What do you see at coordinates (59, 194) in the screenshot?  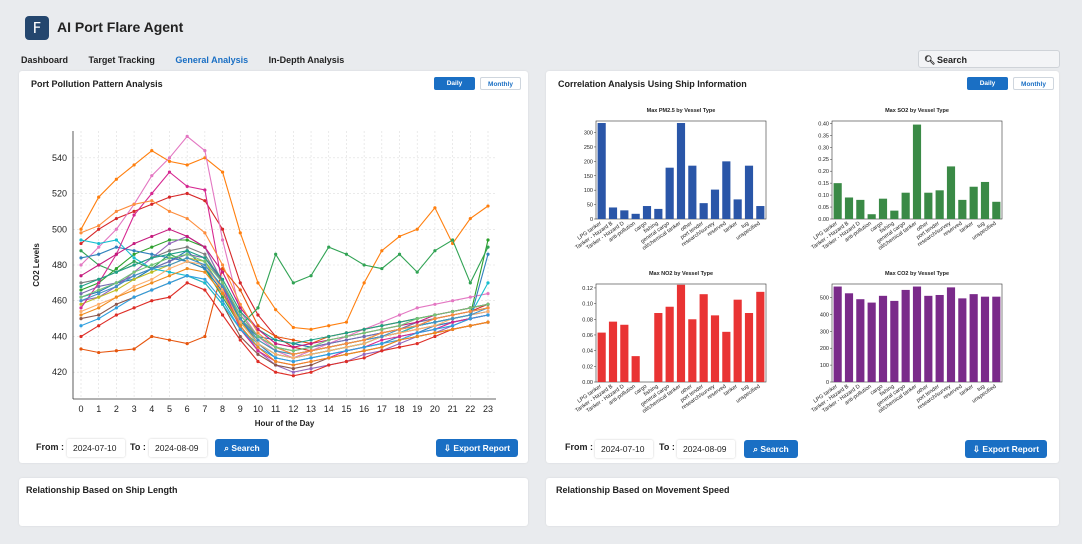 I see `y-tick-label: 520` at bounding box center [59, 194].